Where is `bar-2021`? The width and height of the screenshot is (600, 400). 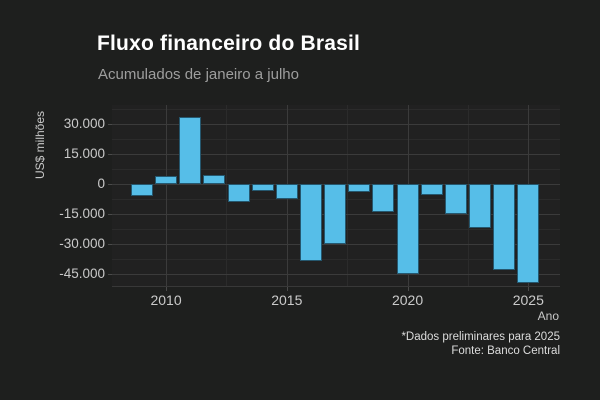 bar-2021 is located at coordinates (431, 189).